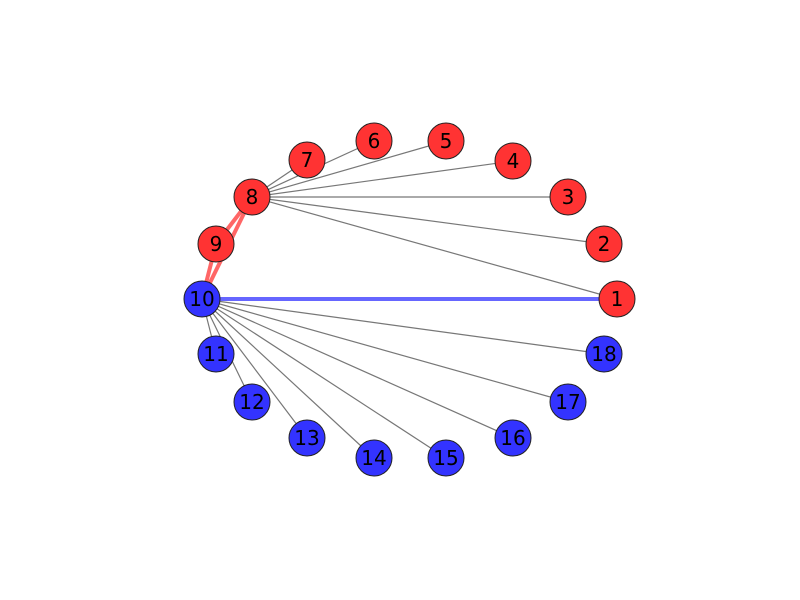 The height and width of the screenshot is (600, 800). I want to click on node-7: 7, so click(307, 160).